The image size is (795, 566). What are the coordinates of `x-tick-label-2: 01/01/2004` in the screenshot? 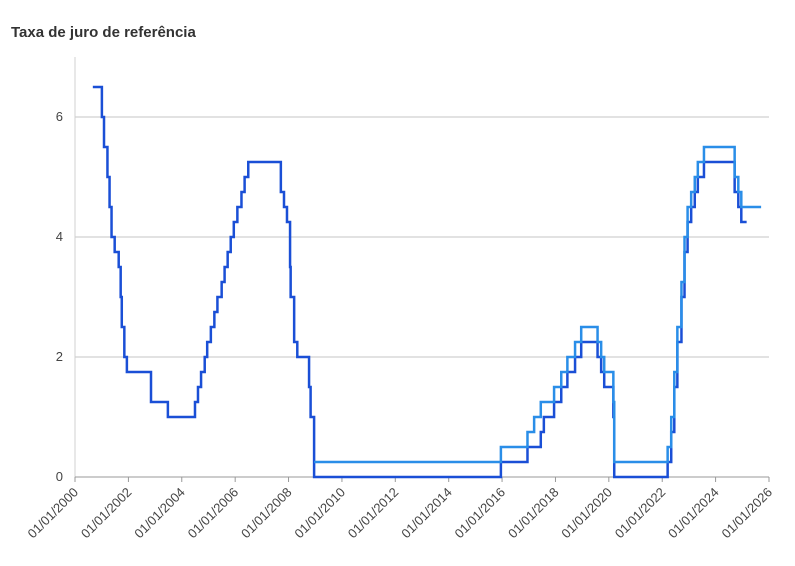 It's located at (159, 513).